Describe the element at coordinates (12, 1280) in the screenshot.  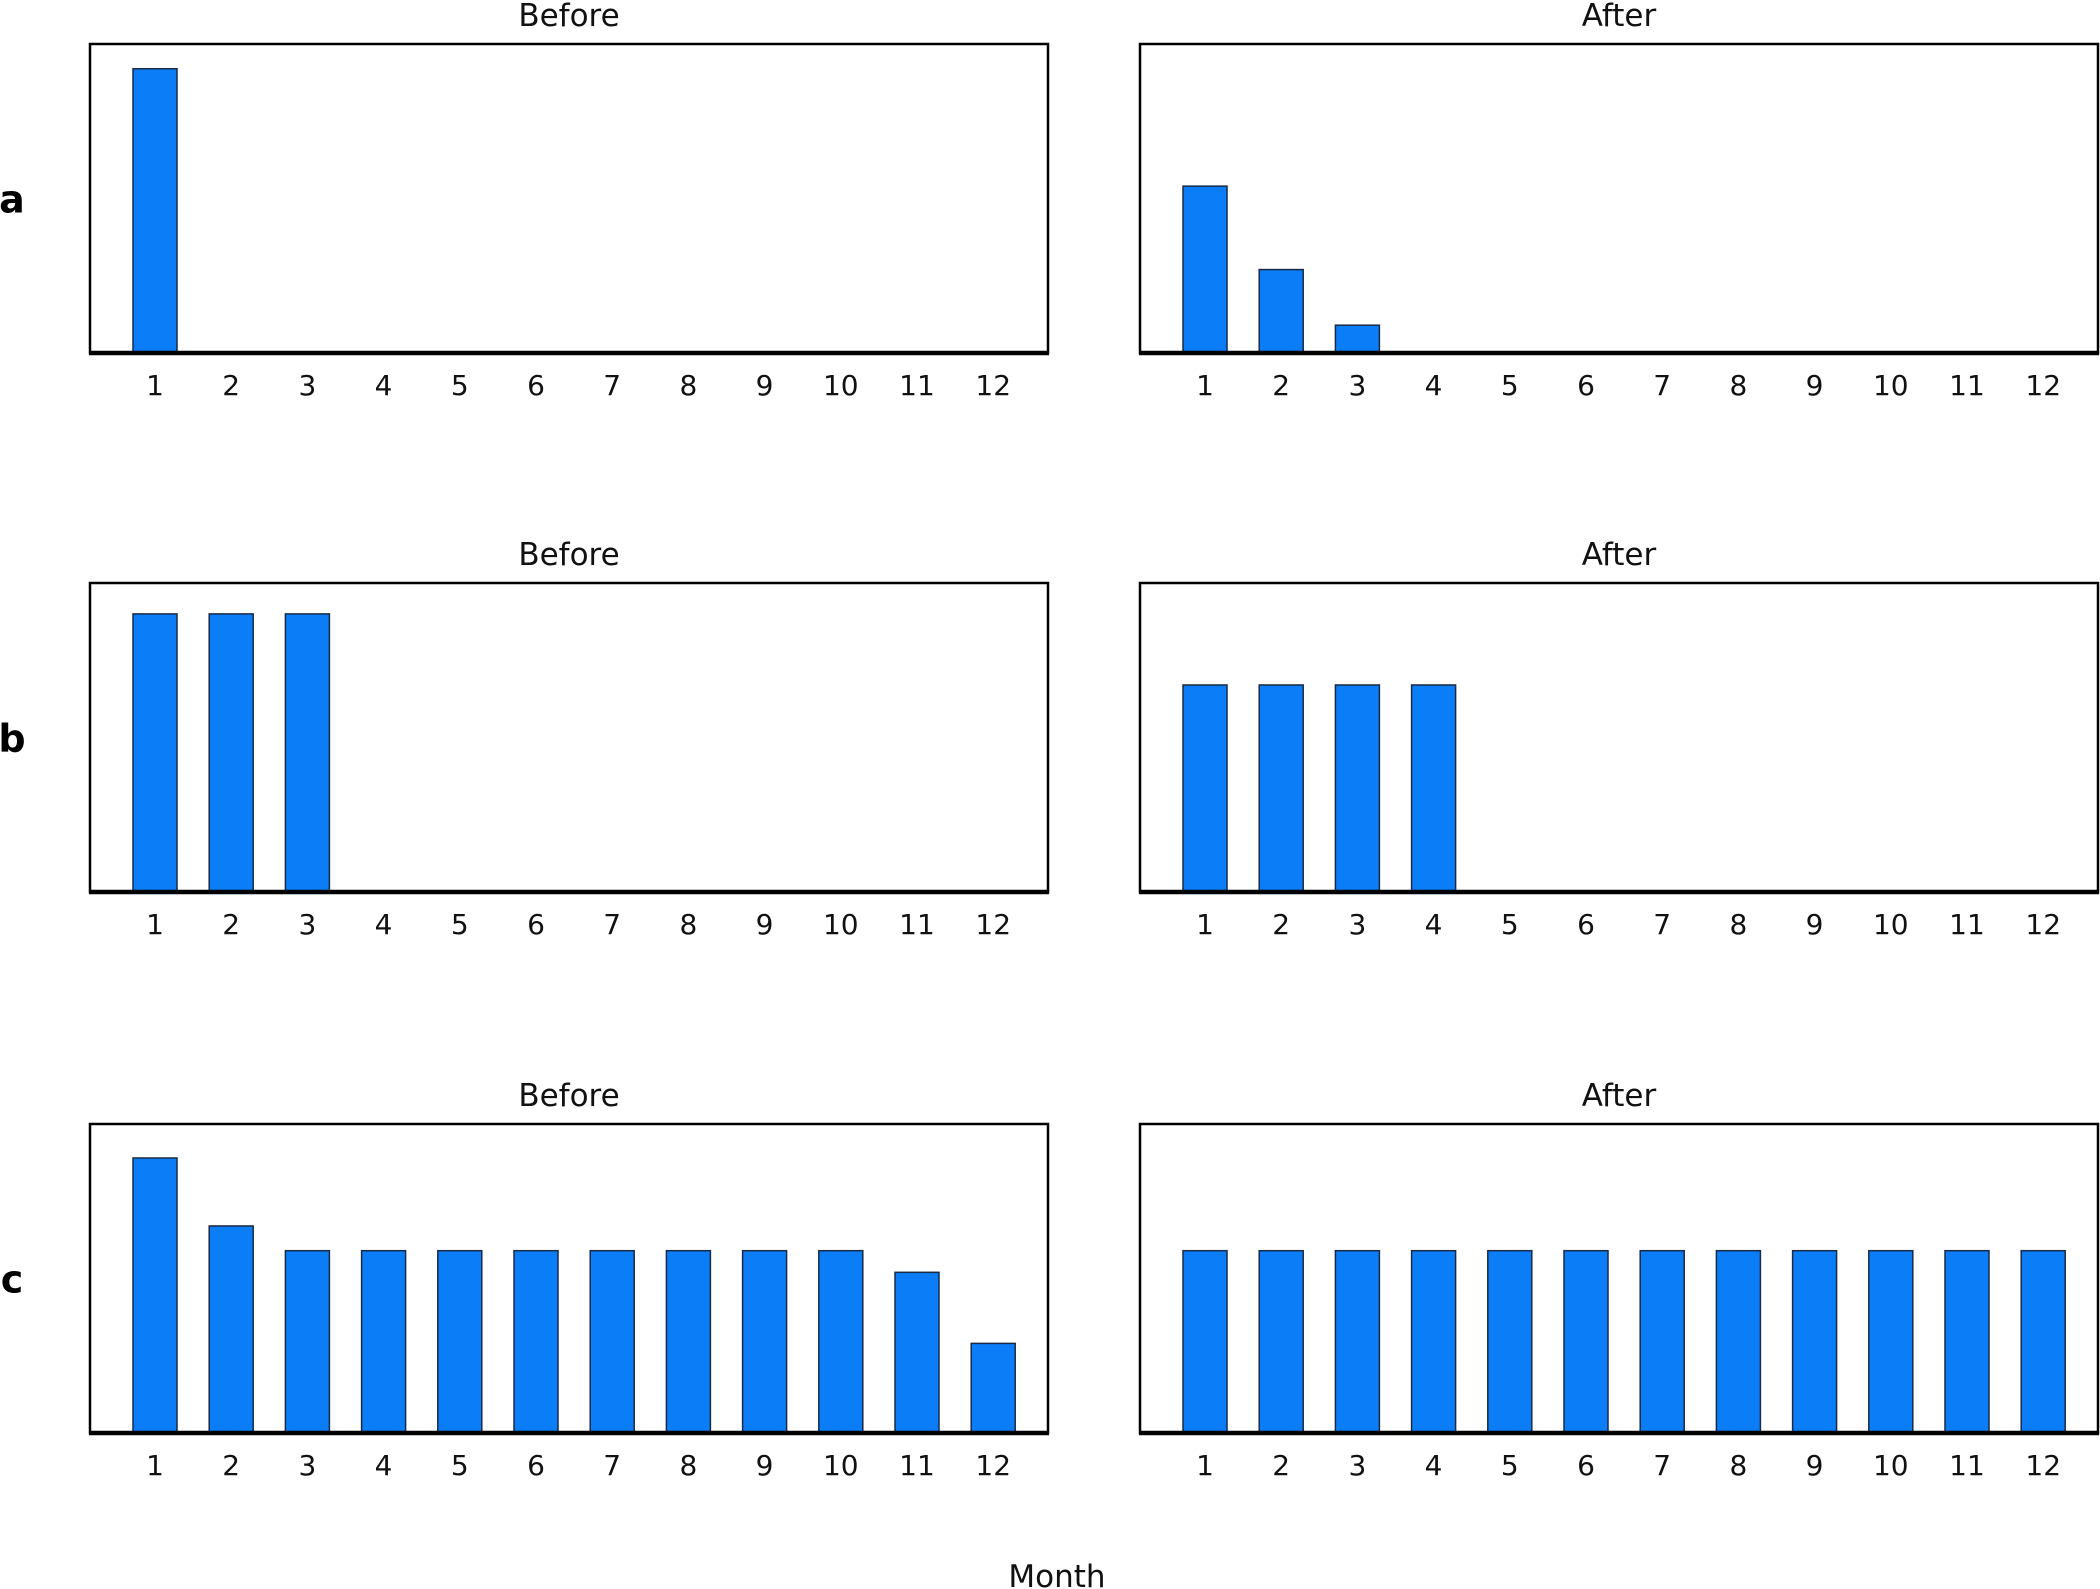
I see `row-label-c: c` at that location.